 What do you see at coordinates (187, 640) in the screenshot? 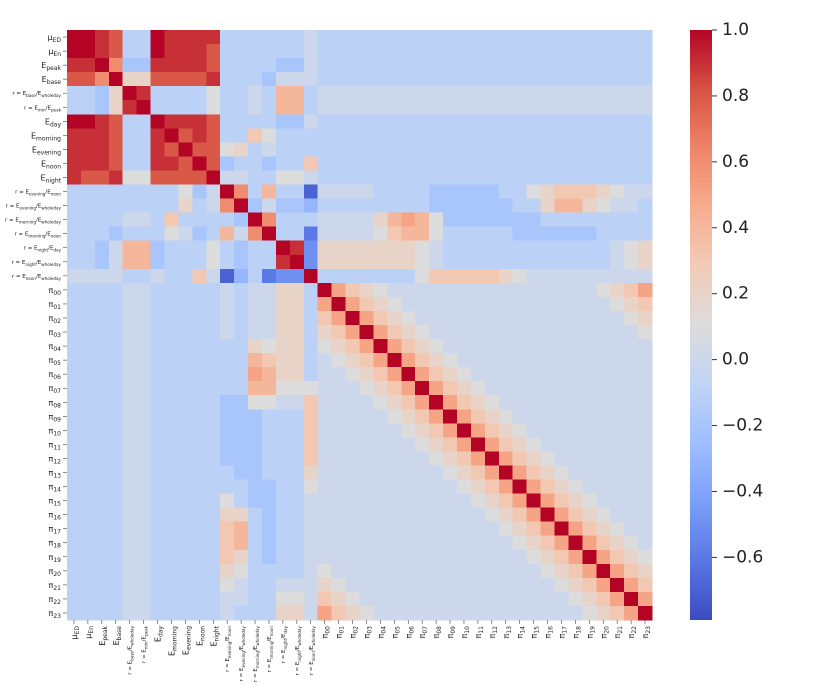
I see `x-tick-label: Eevening` at bounding box center [187, 640].